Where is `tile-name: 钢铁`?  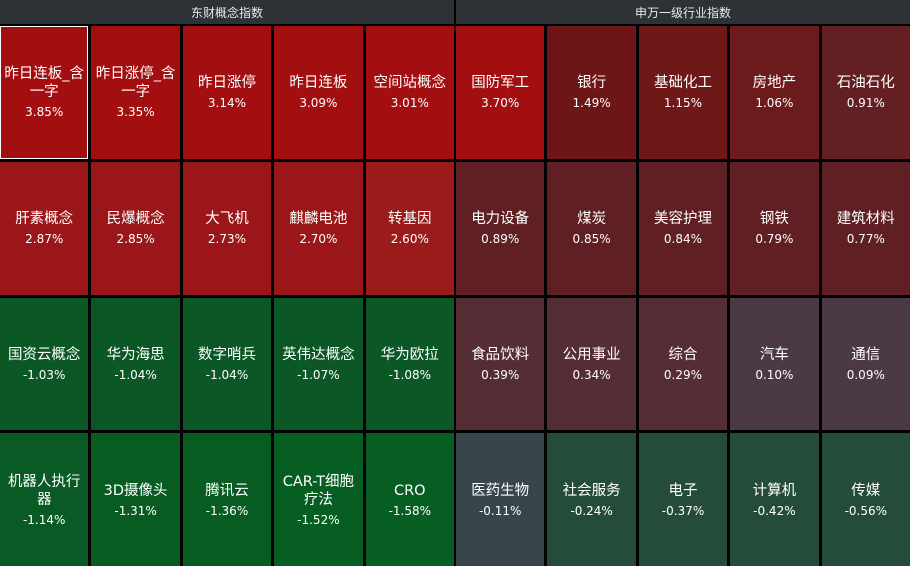 tile-name: 钢铁 is located at coordinates (774, 219).